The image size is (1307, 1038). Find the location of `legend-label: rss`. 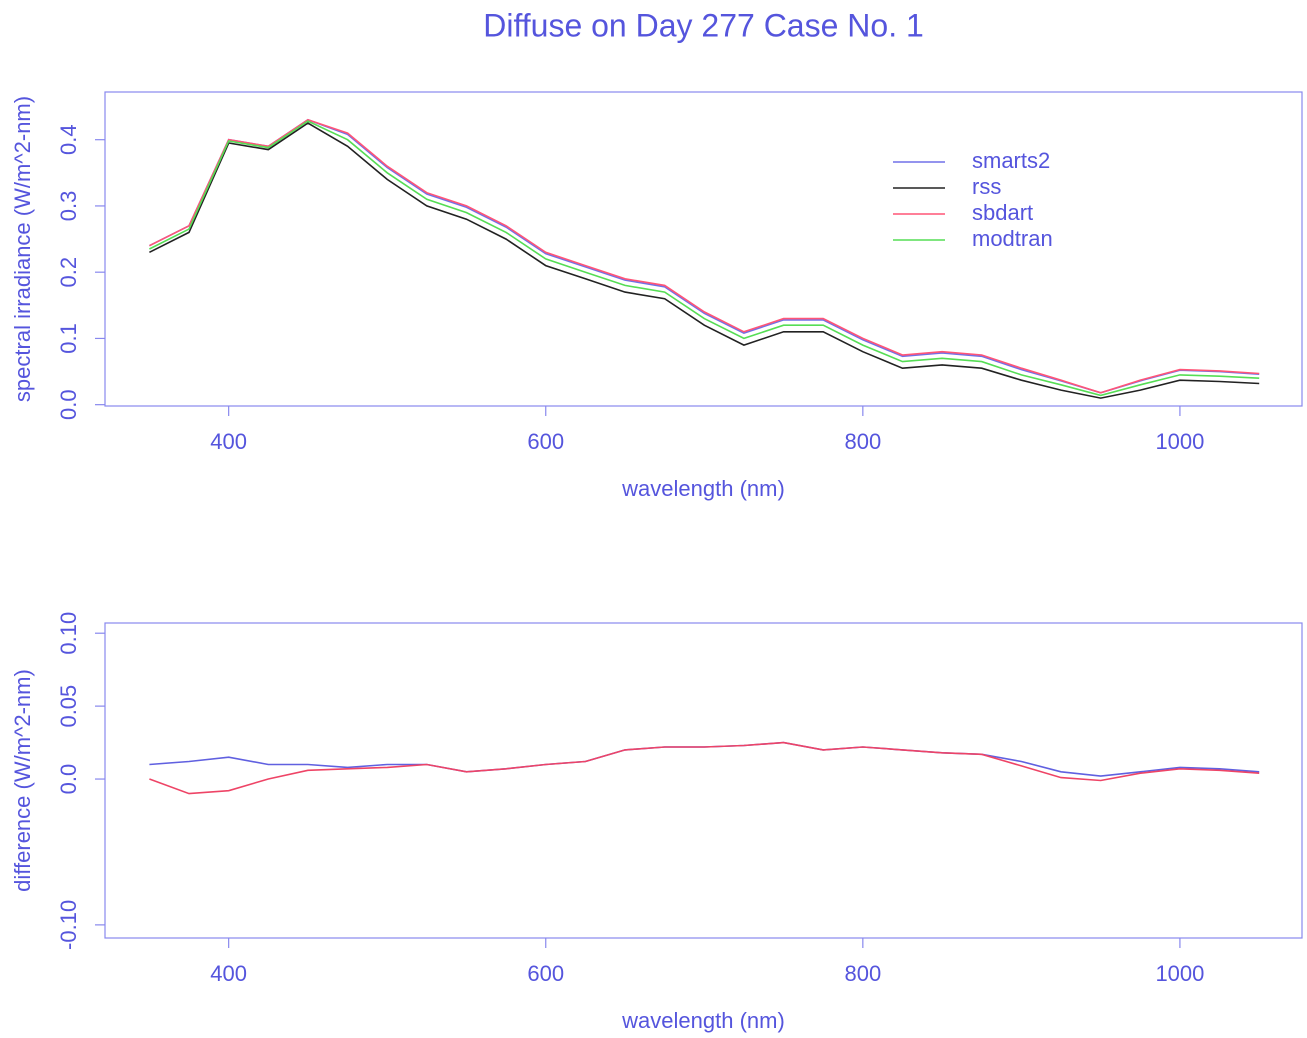

legend-label: rss is located at coordinates (986, 186).